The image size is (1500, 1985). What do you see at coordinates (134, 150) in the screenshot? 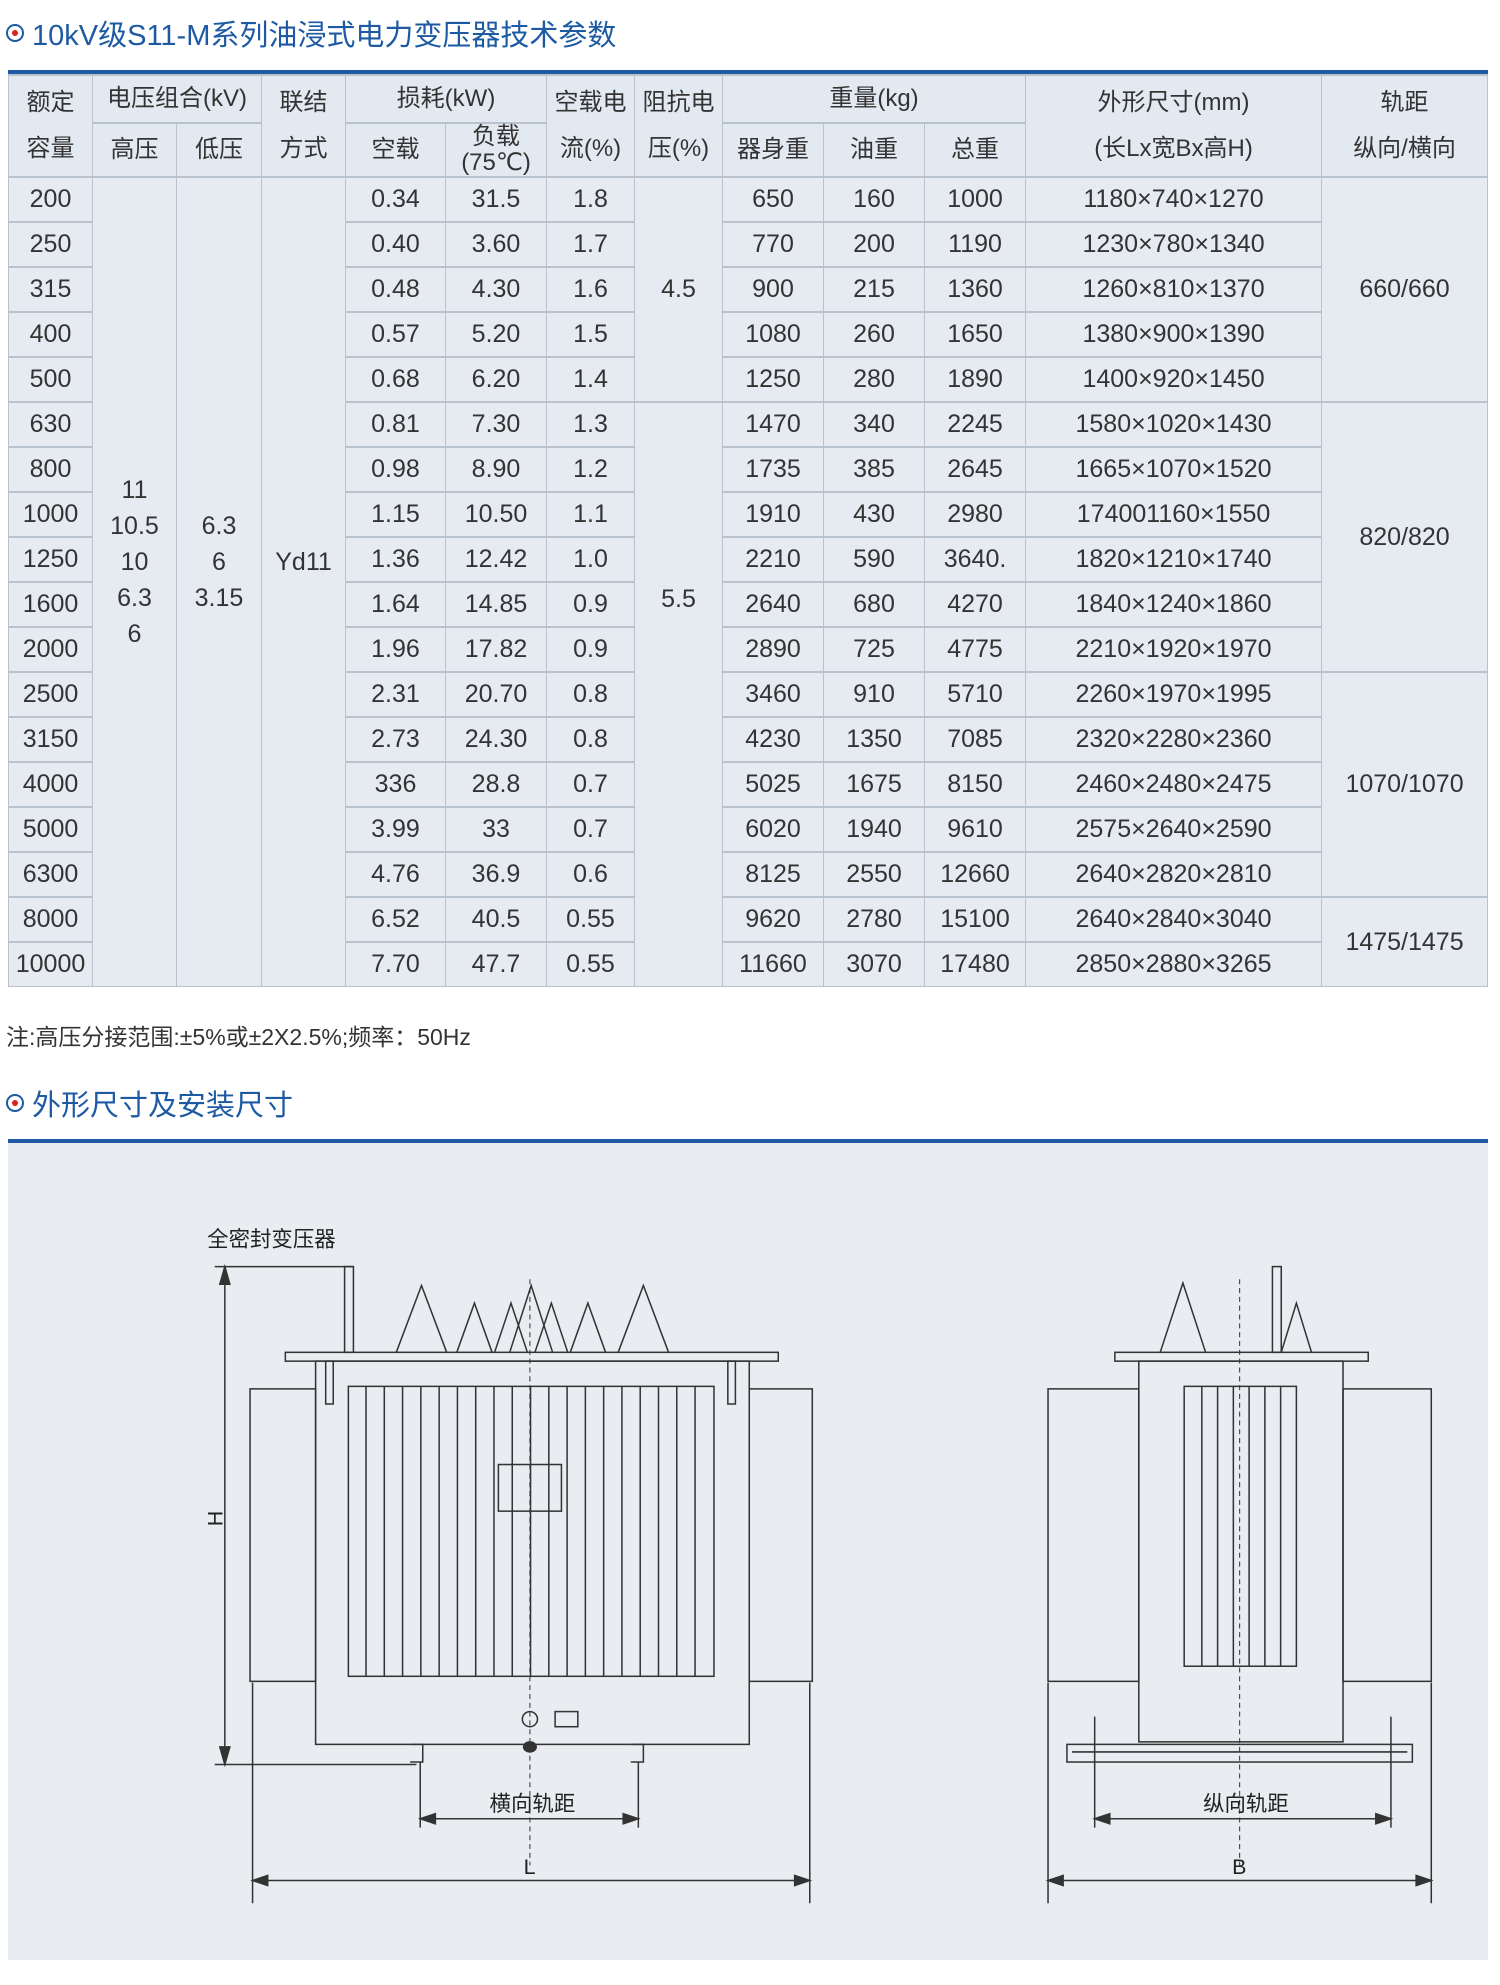
I see `header-hv: 高压` at bounding box center [134, 150].